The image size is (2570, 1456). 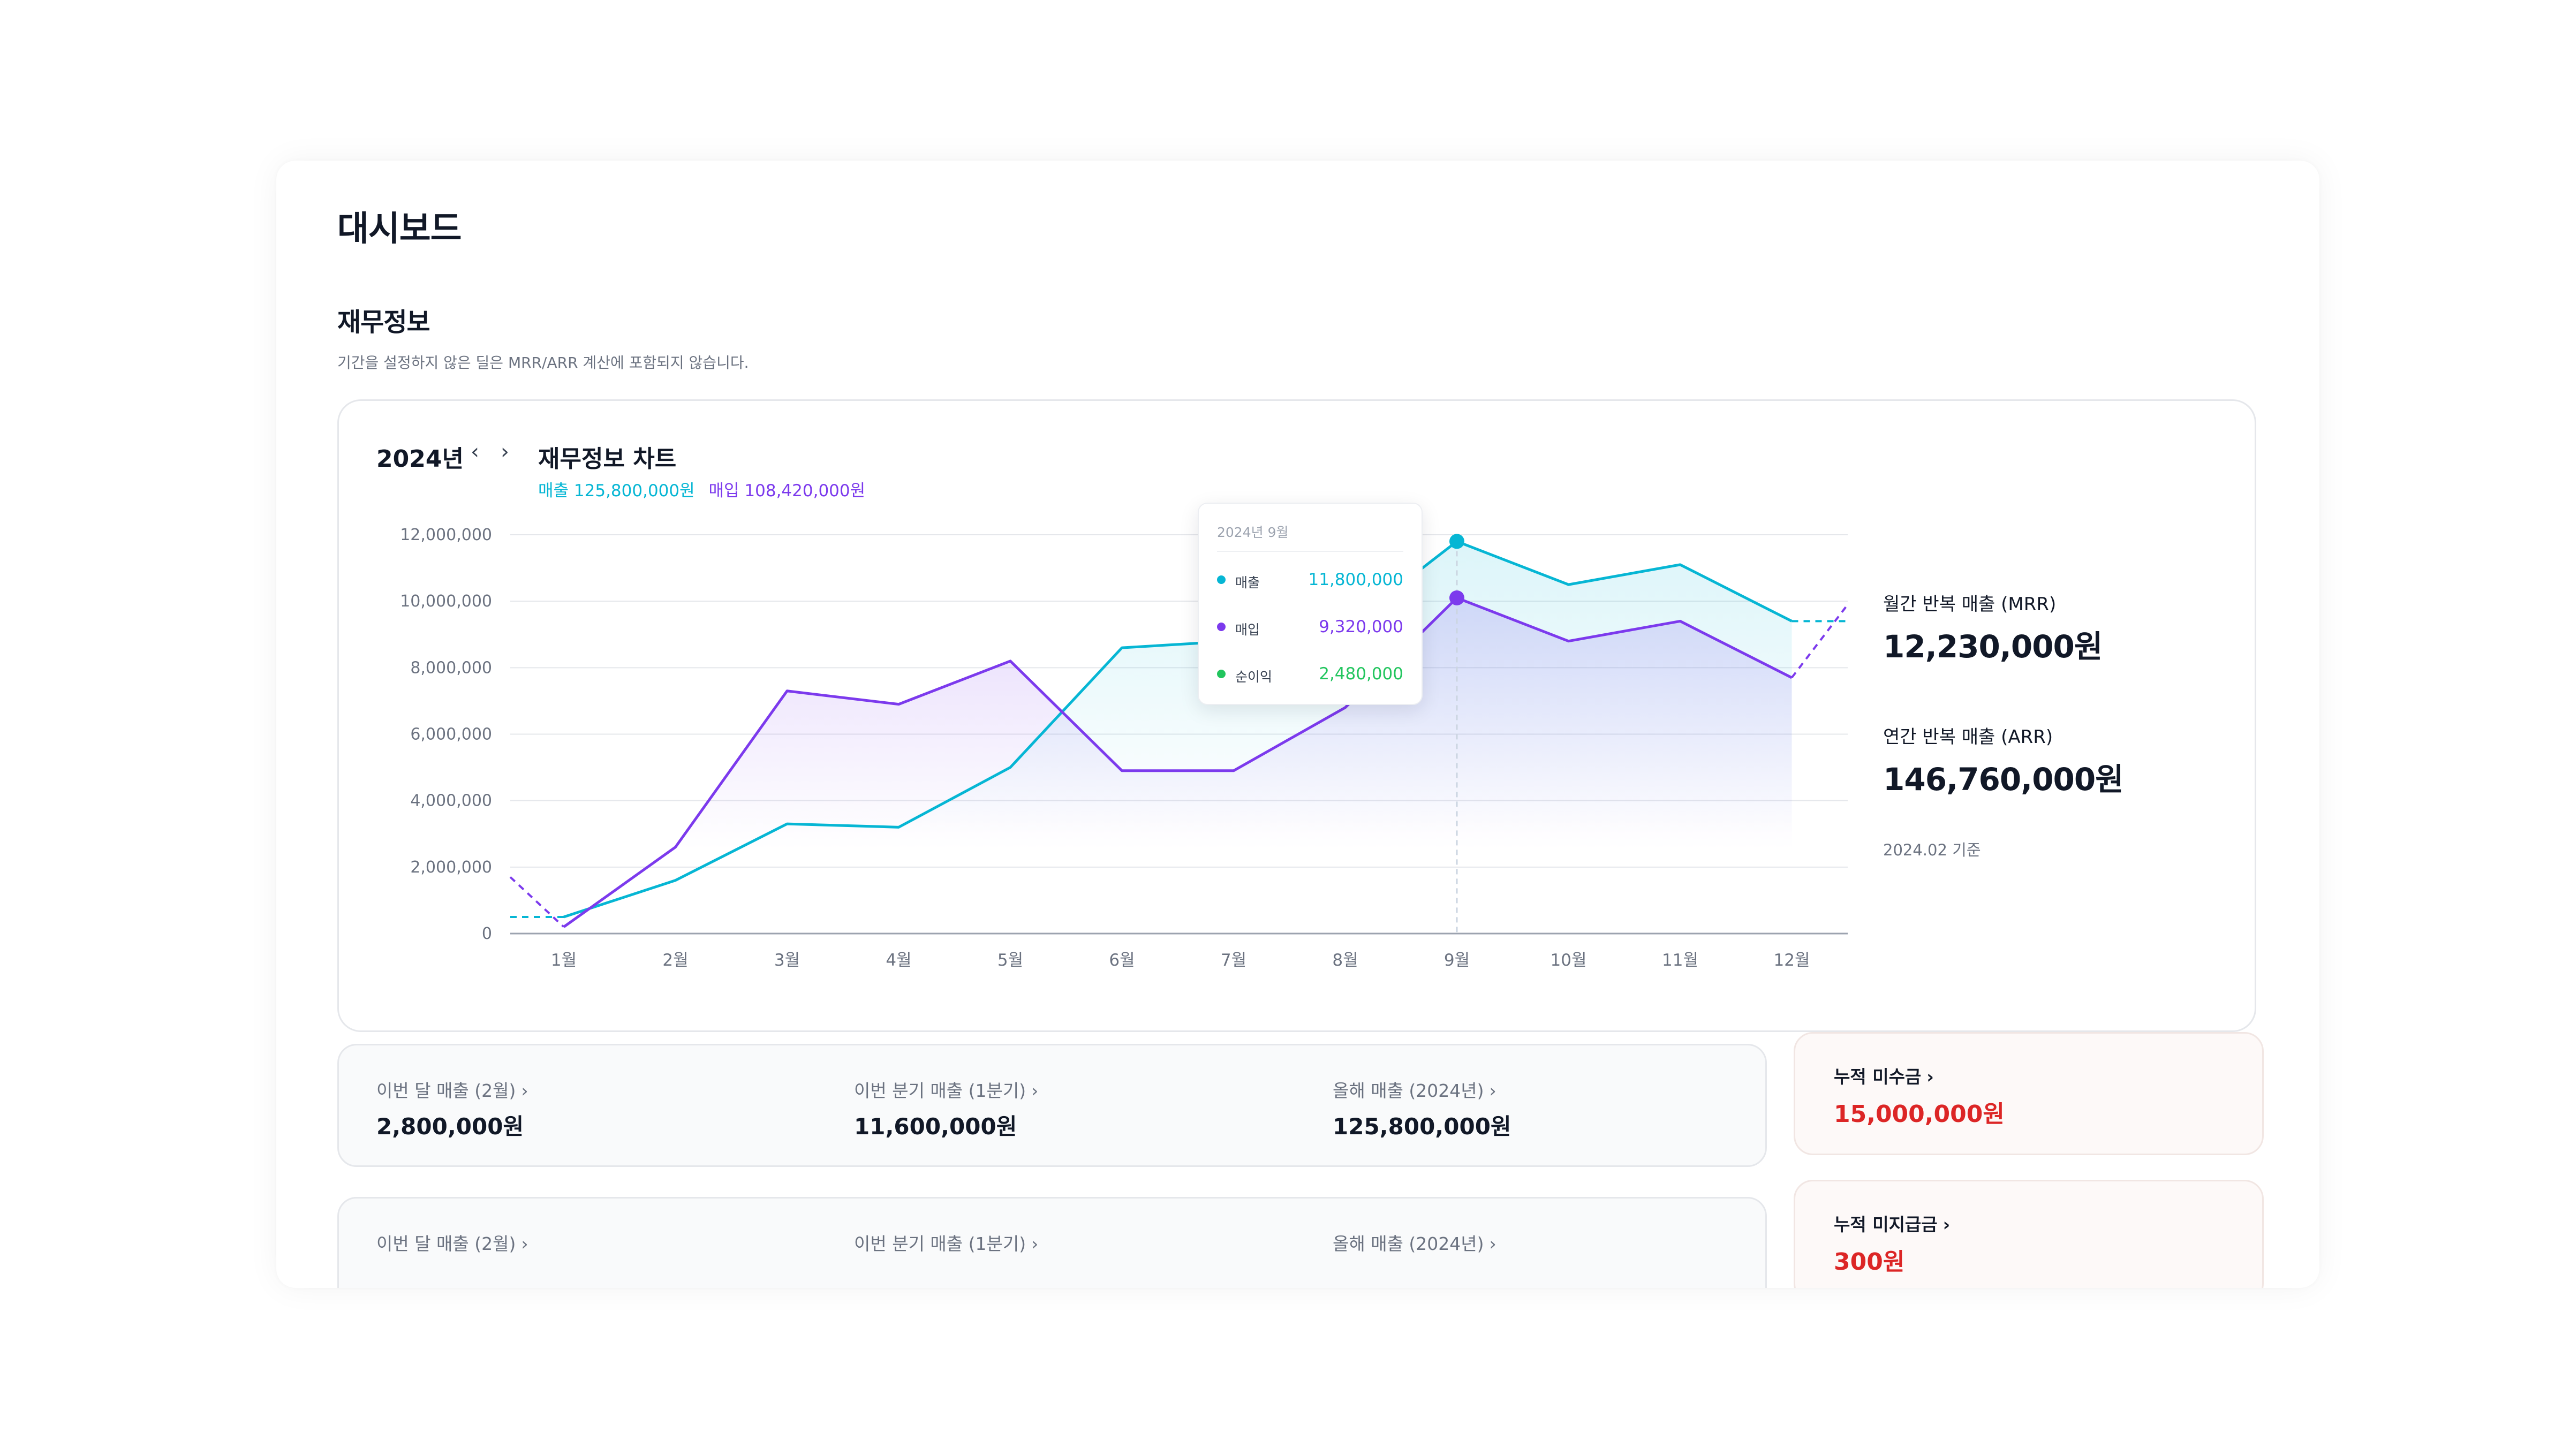 What do you see at coordinates (1254, 677) in the screenshot?
I see `tooltip-label: 순이익` at bounding box center [1254, 677].